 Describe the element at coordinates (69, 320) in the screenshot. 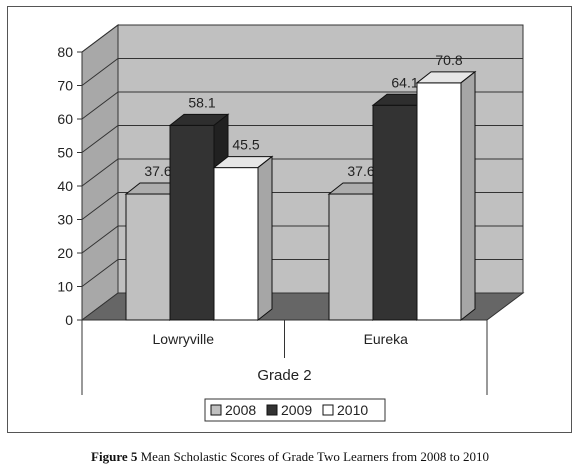

I see `y-tick-label: 0` at that location.